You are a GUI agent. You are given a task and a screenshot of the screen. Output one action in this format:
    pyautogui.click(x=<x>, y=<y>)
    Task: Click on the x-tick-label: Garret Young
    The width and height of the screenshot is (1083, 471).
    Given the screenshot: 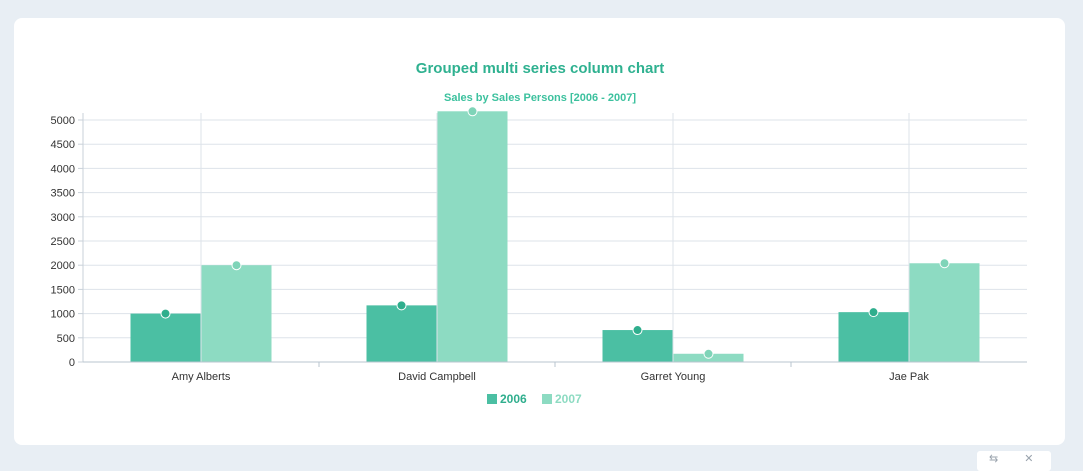 What is the action you would take?
    pyautogui.click(x=673, y=377)
    